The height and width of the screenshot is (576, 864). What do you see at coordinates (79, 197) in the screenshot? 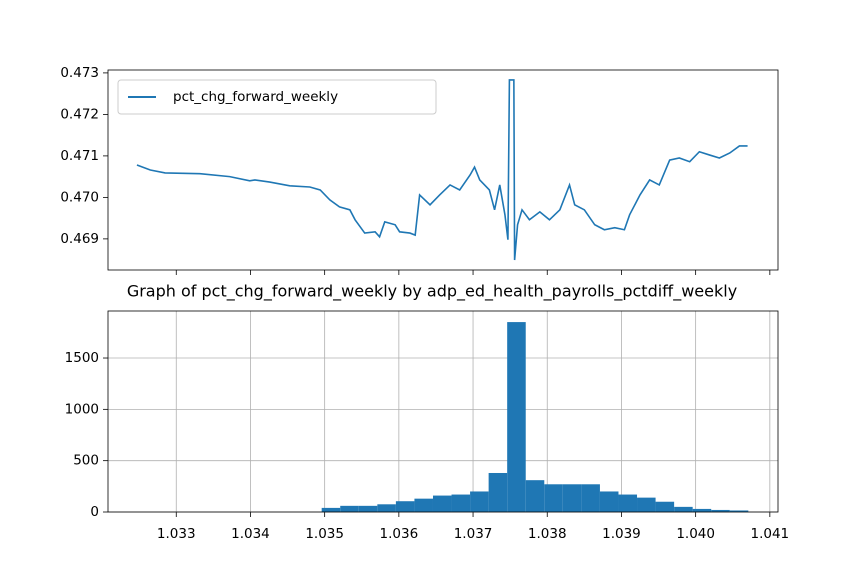
I see `y-tick-label: 0.470` at bounding box center [79, 197].